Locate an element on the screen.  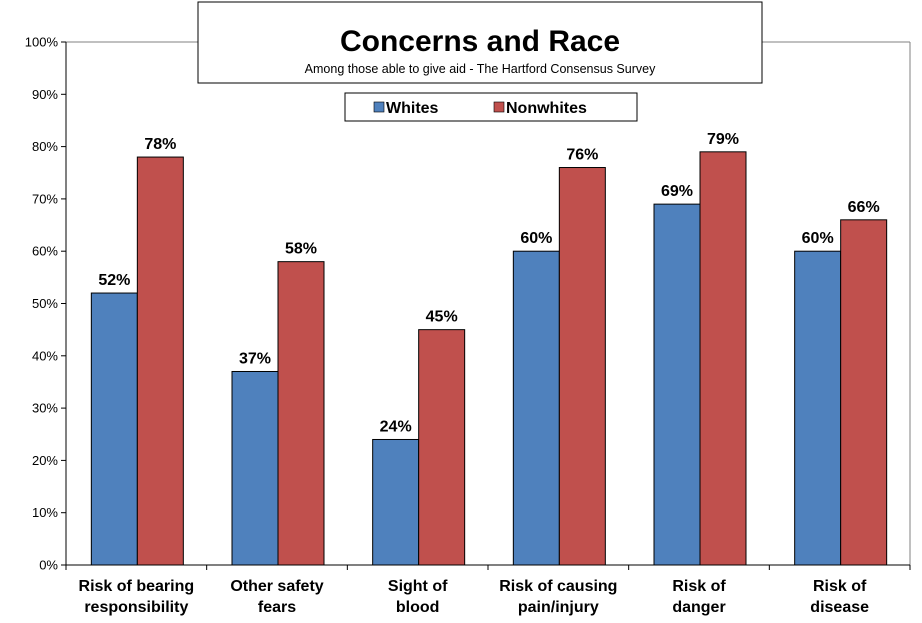
y-tick-label: 70% is located at coordinates (45, 198).